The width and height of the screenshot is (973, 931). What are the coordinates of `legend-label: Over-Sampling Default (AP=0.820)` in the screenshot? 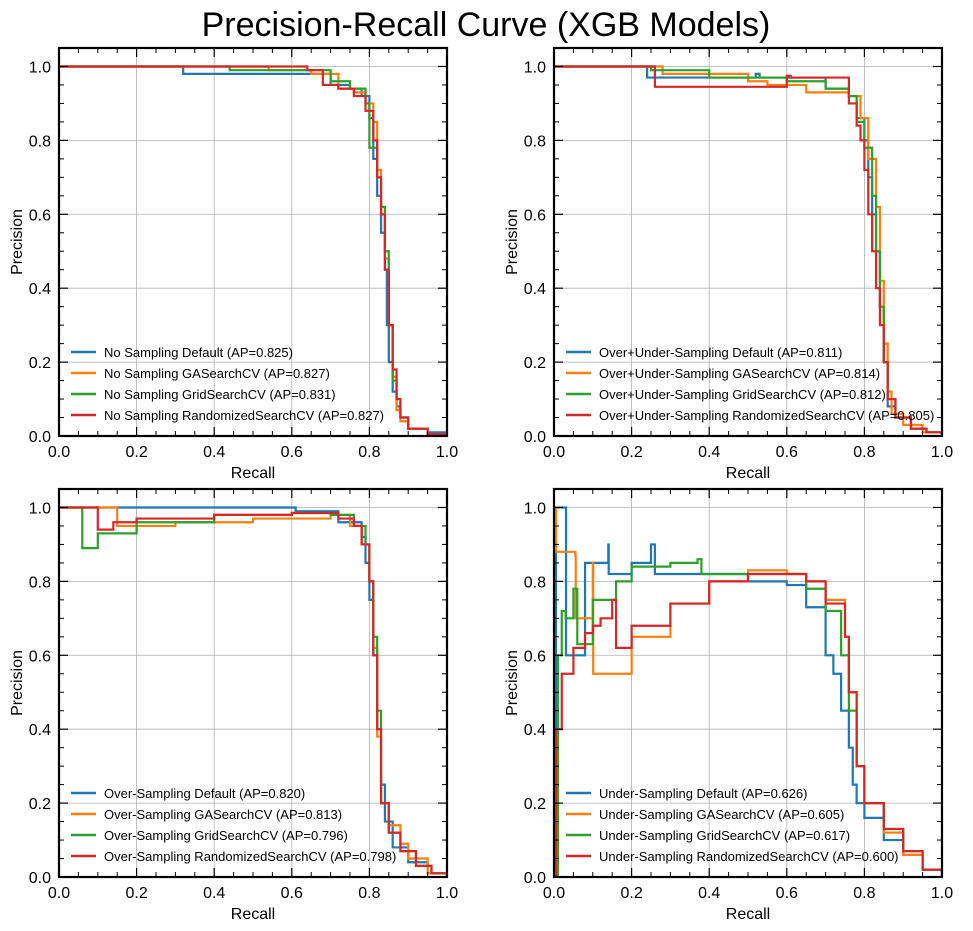 It's located at (204, 793).